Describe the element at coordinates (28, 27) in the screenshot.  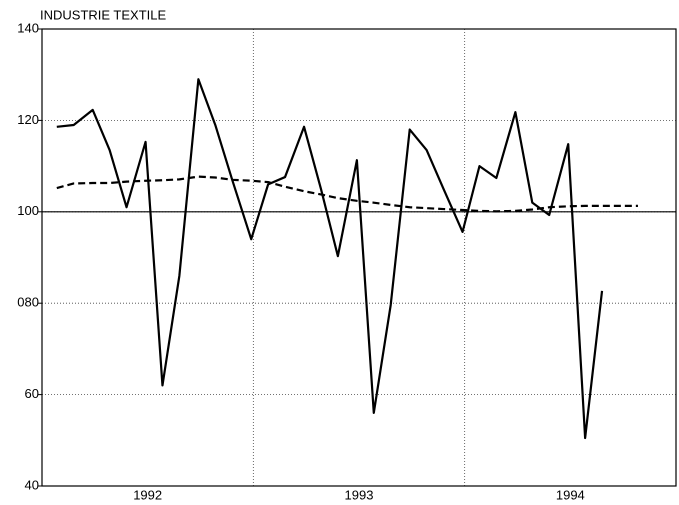
I see `y-tick-label: 140` at that location.